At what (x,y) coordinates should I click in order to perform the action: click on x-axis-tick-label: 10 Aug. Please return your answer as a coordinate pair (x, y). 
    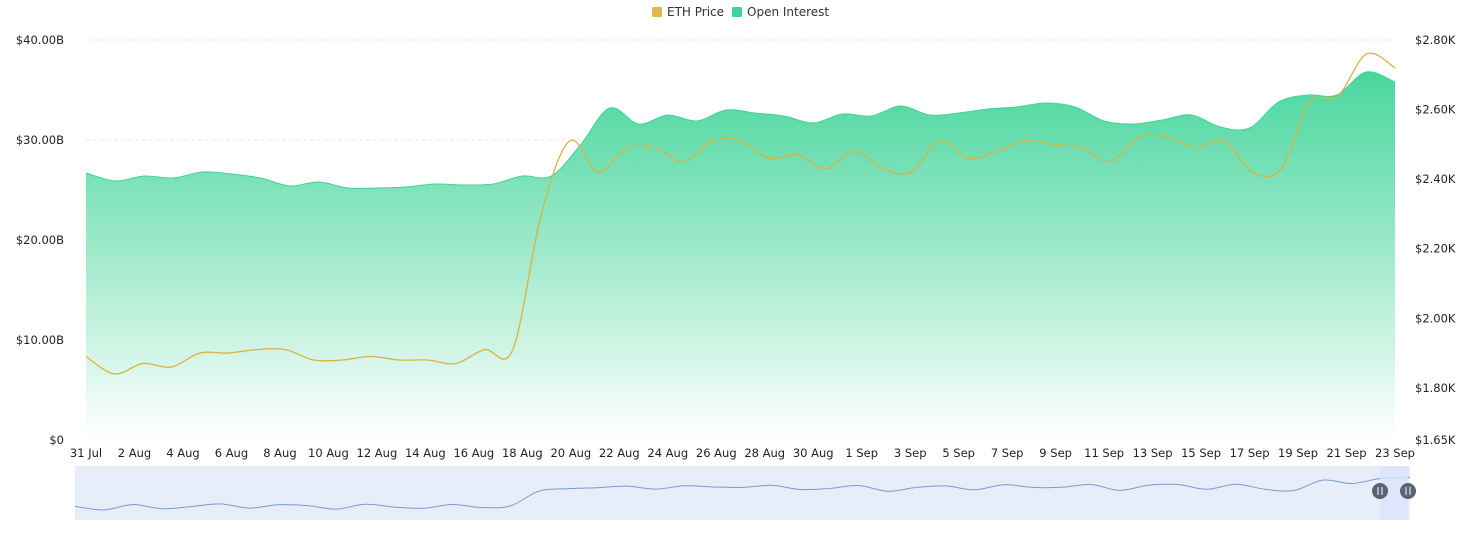
    Looking at the image, I should click on (328, 453).